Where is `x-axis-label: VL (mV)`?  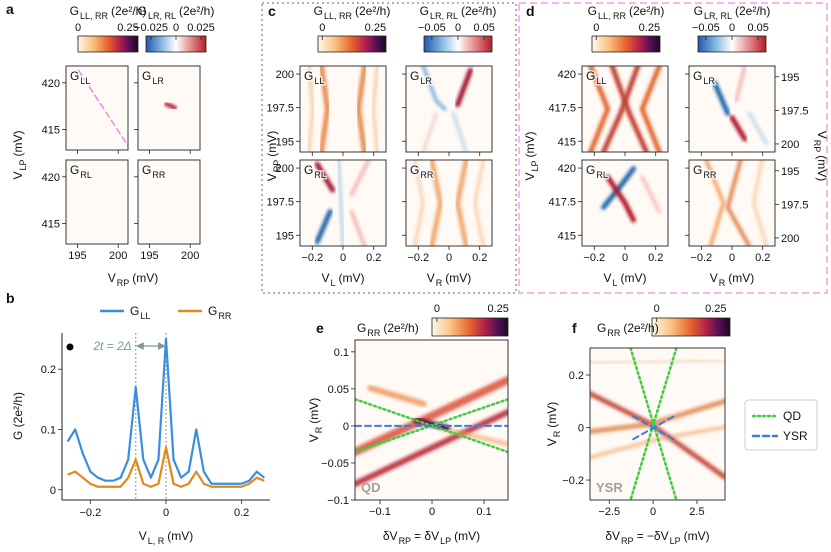
x-axis-label: VL (mV) is located at coordinates (342, 279).